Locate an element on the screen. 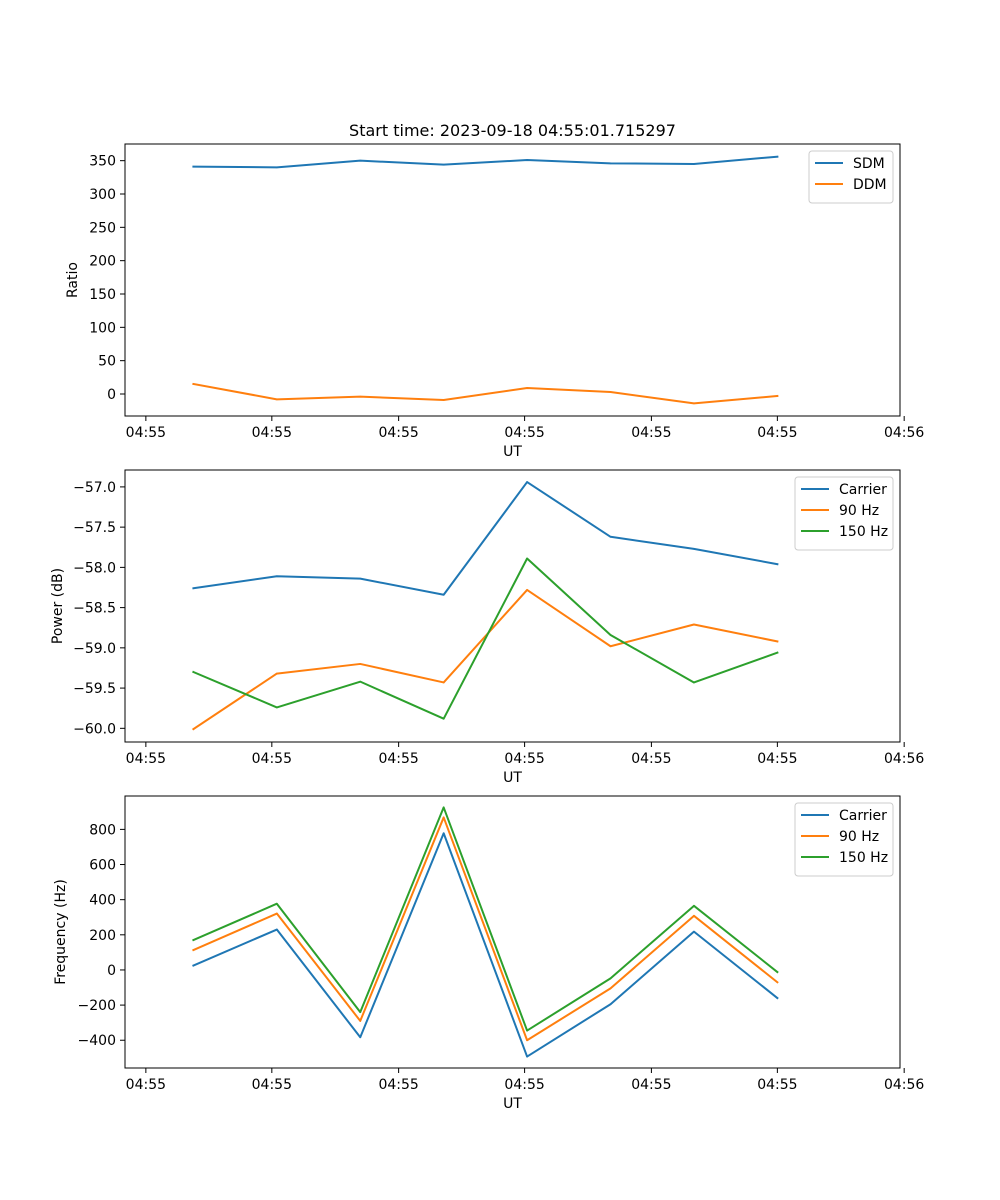 The image size is (1000, 1200). y-axis-label: Frequency (Hz) is located at coordinates (61, 932).